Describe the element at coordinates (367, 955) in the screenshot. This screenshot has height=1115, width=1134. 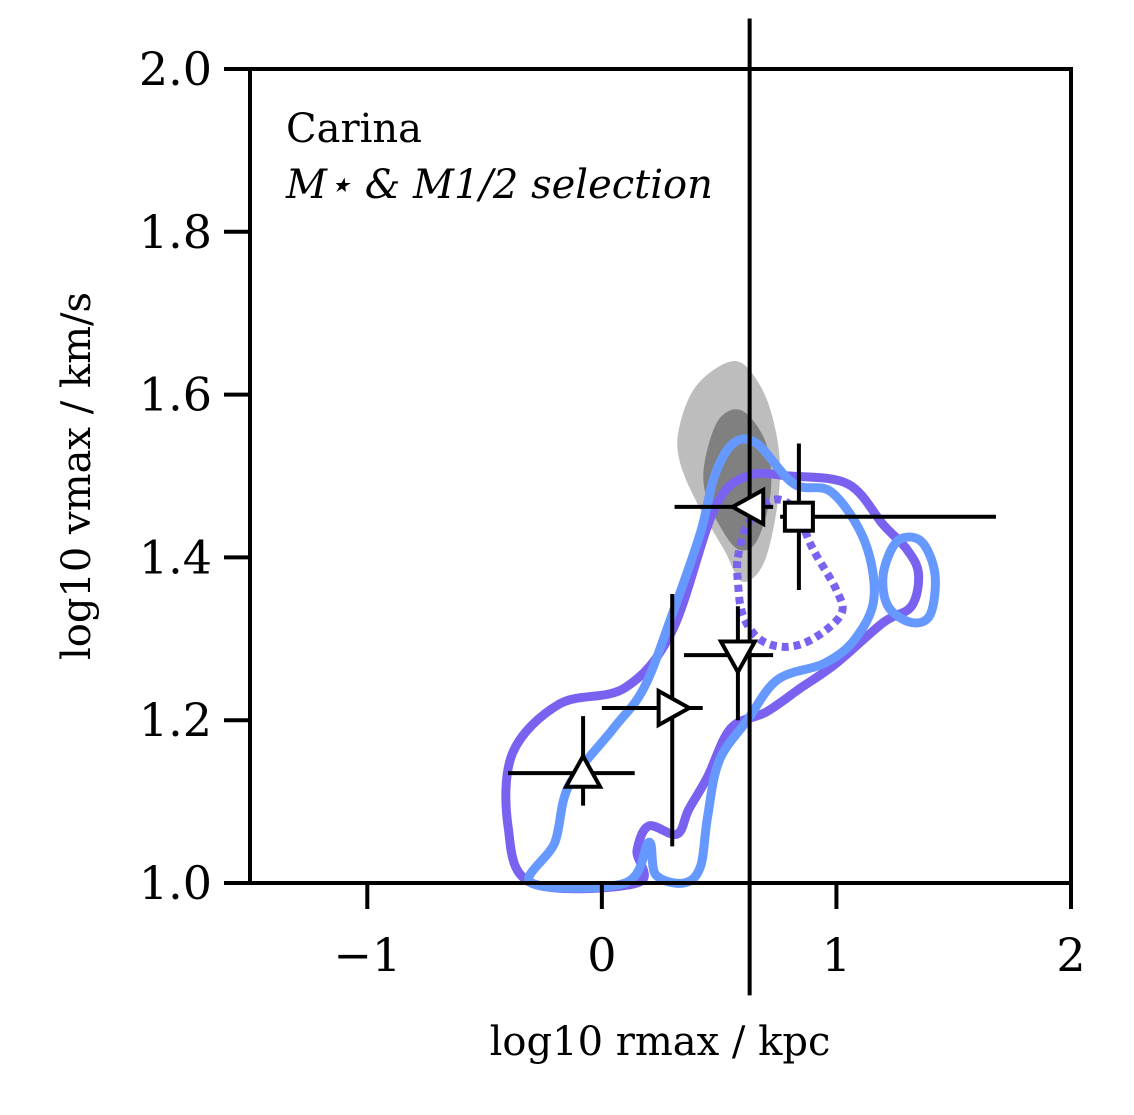
I see `x-tick-label: −1` at that location.